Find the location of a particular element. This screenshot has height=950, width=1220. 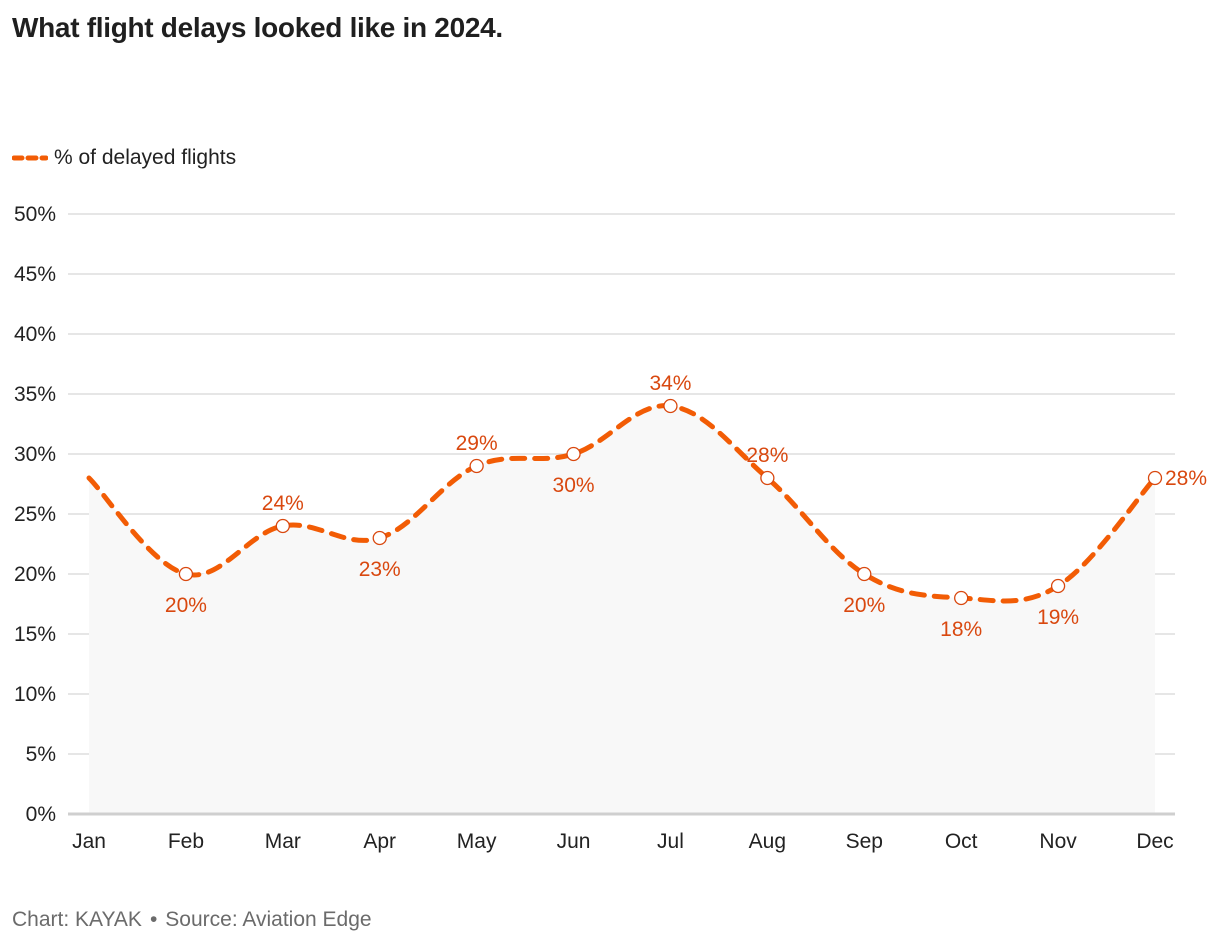

y-tick-label: 15% is located at coordinates (35, 634).